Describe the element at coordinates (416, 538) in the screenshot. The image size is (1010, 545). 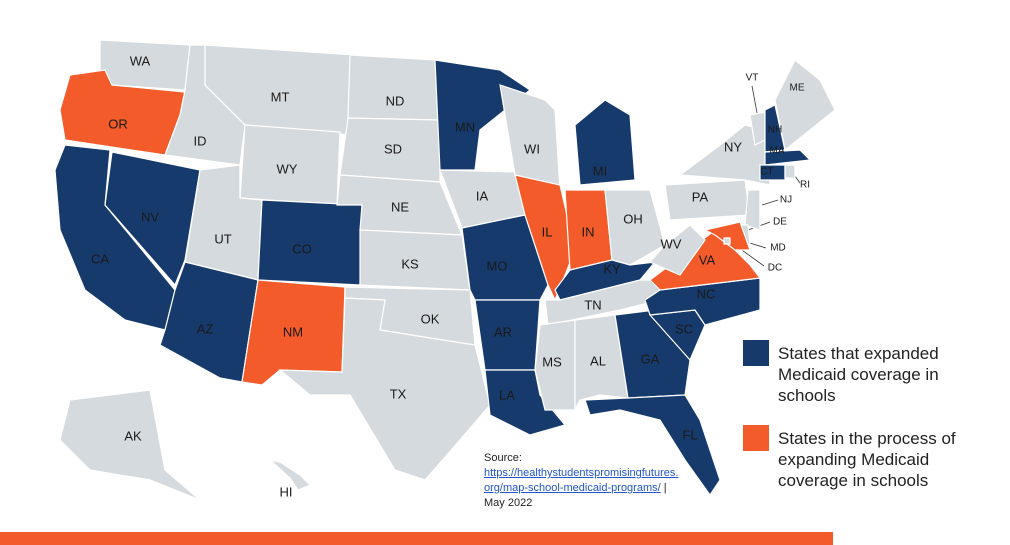
I see `footer-bar` at that location.